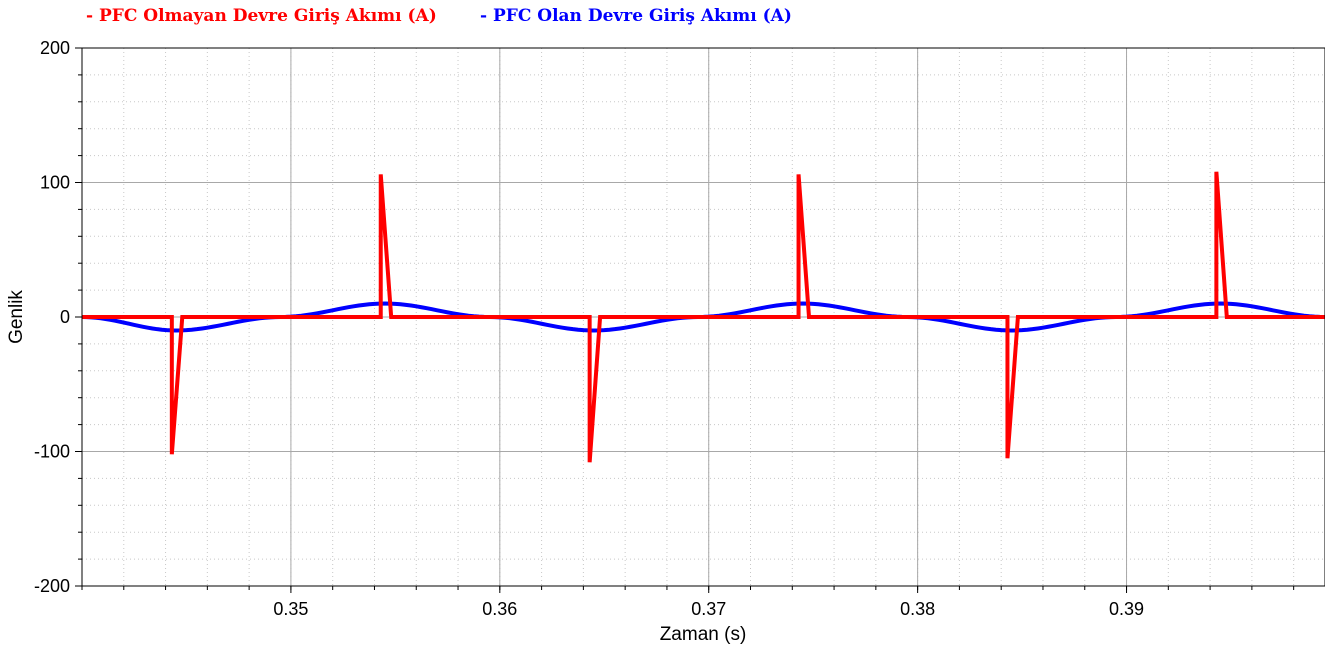  Describe the element at coordinates (58, 317) in the screenshot. I see `y-axis-ticks: -200 -100 0 100 200` at that location.